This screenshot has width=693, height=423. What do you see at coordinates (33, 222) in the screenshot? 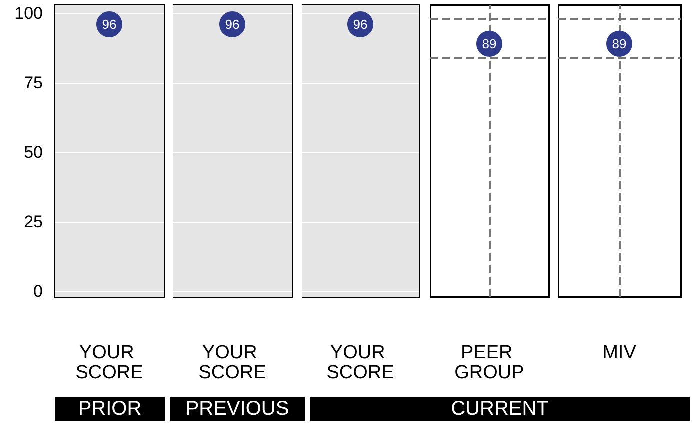
I see `y-tick-label: 25` at bounding box center [33, 222].